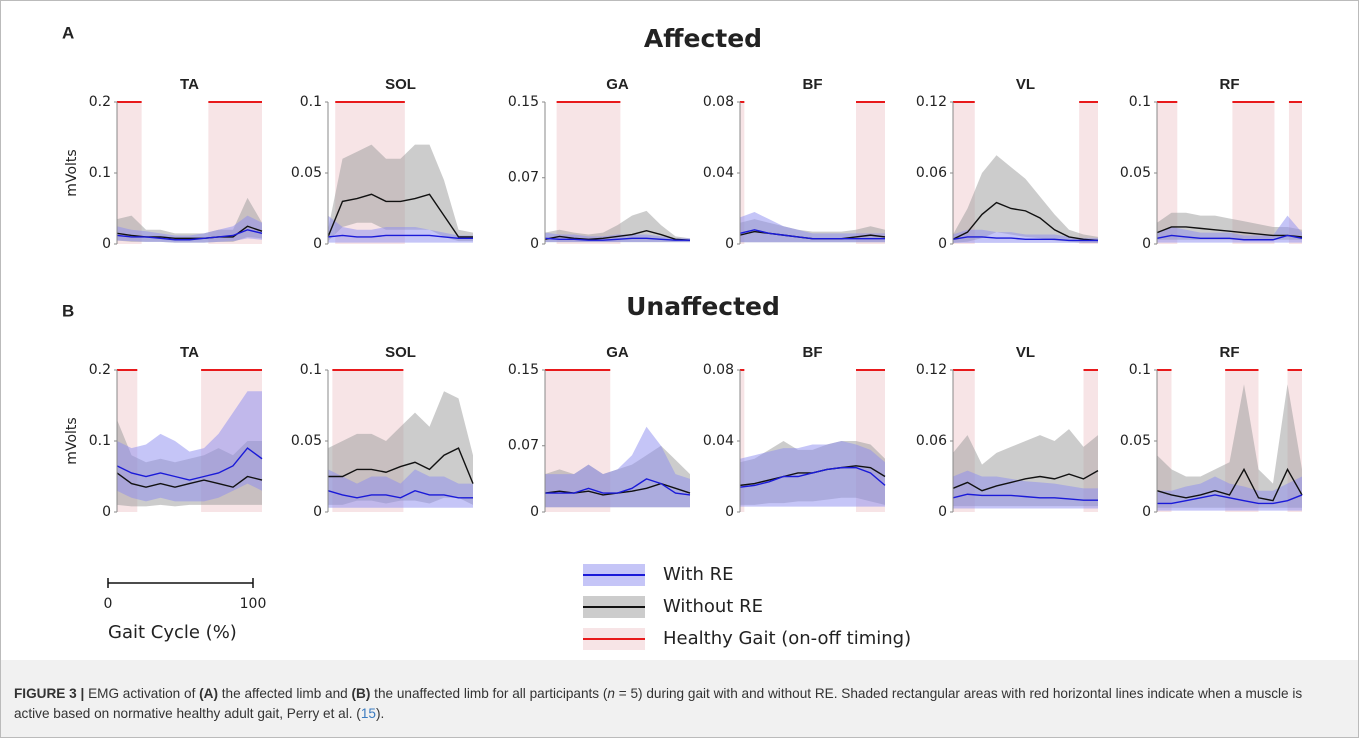  Describe the element at coordinates (698, 574) in the screenshot. I see `legend-label: With RE` at that location.